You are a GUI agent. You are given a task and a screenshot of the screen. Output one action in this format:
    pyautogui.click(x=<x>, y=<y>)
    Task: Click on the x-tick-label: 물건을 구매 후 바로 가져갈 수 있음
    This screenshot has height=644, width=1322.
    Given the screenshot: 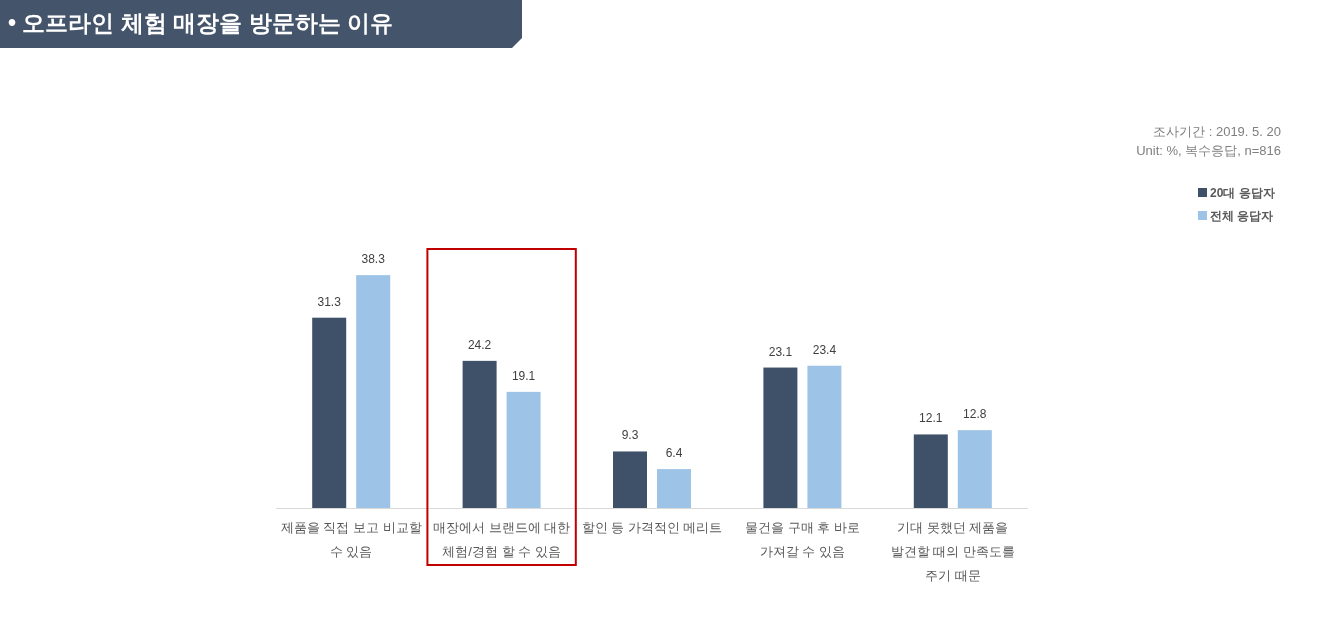 What is the action you would take?
    pyautogui.click(x=802, y=539)
    